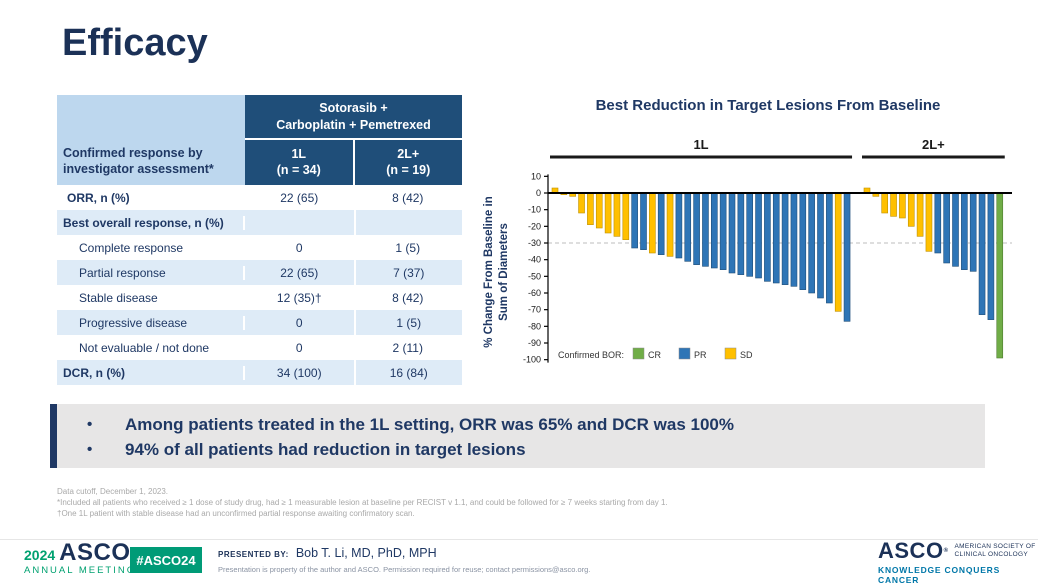 The width and height of the screenshot is (1038, 584). What do you see at coordinates (946, 551) in the screenshot?
I see `registered-mark: ®` at bounding box center [946, 551].